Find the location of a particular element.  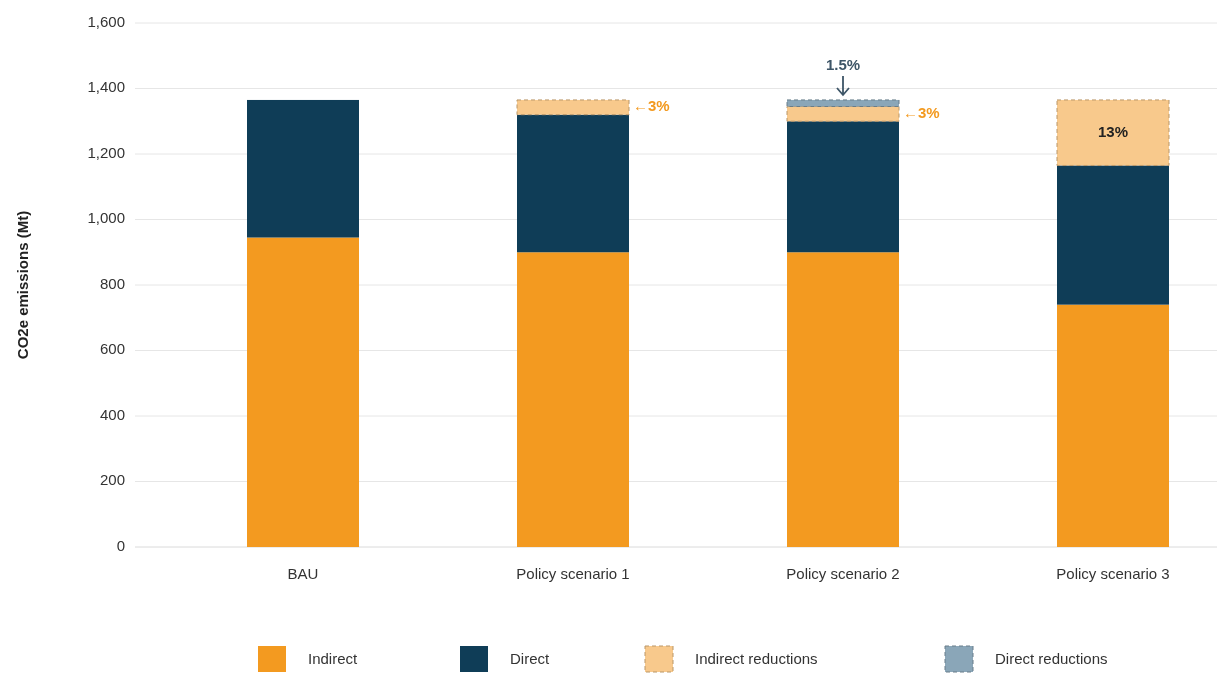

legend-label: Direct is located at coordinates (530, 658).